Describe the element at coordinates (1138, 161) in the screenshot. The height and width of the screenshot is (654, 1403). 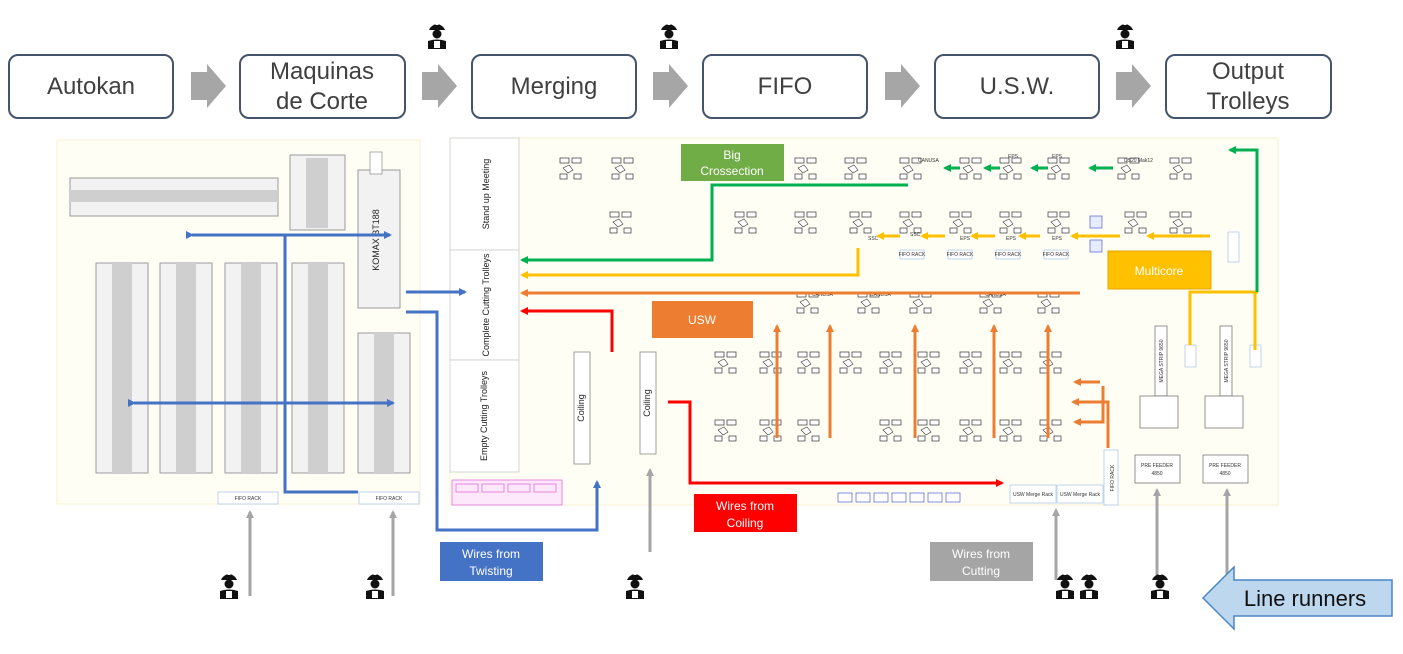
I see `ds20-label: DS20 Mak12` at that location.